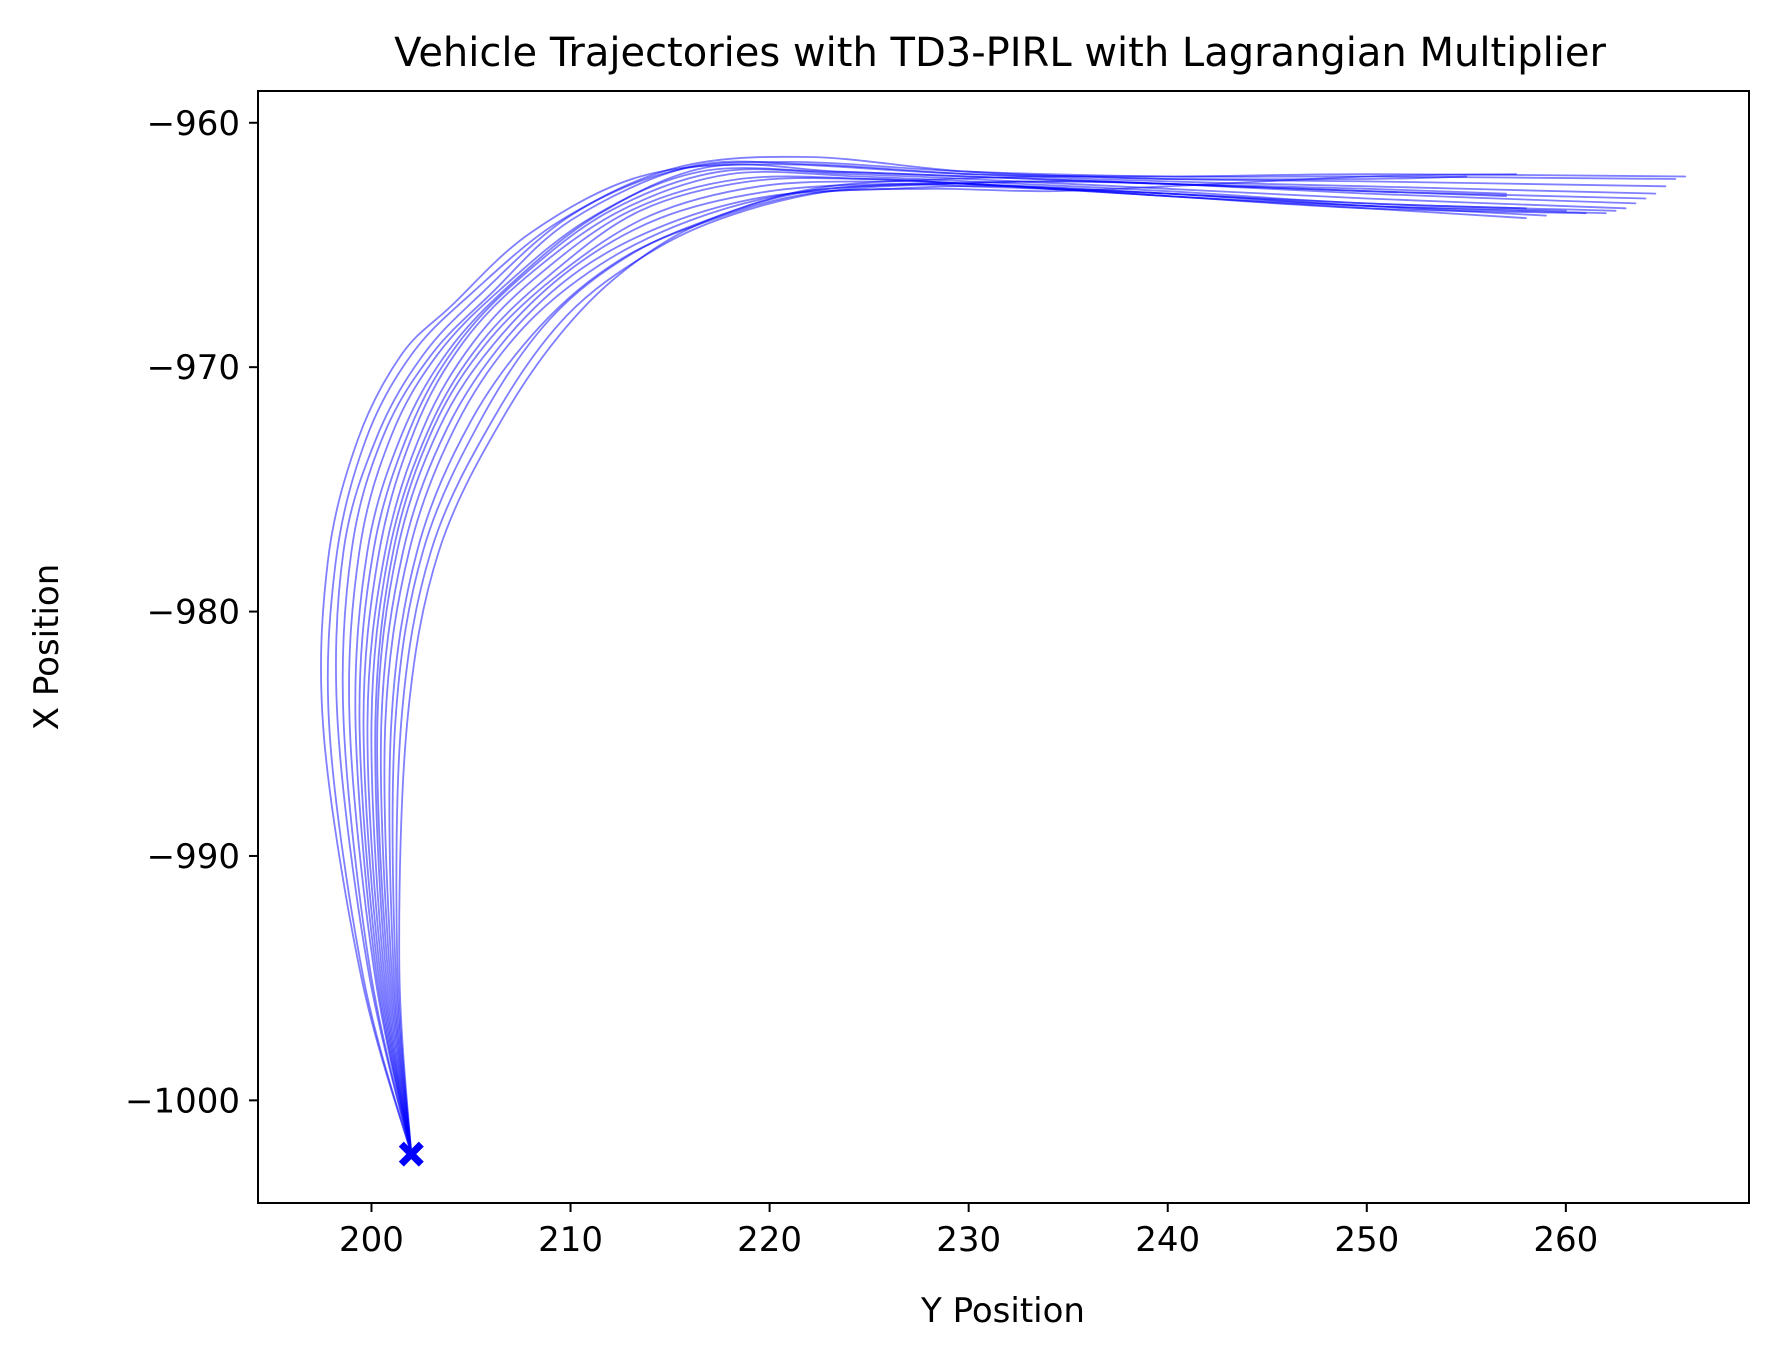  What do you see at coordinates (1167, 1240) in the screenshot?
I see `x-tick-label: 240` at bounding box center [1167, 1240].